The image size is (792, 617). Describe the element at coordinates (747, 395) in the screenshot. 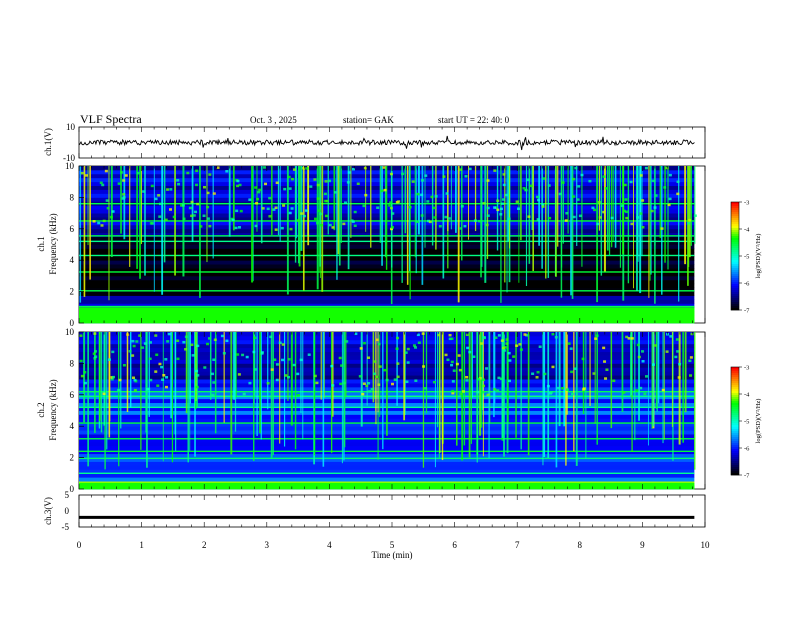

I see `colorbar-tick-label: -4` at that location.